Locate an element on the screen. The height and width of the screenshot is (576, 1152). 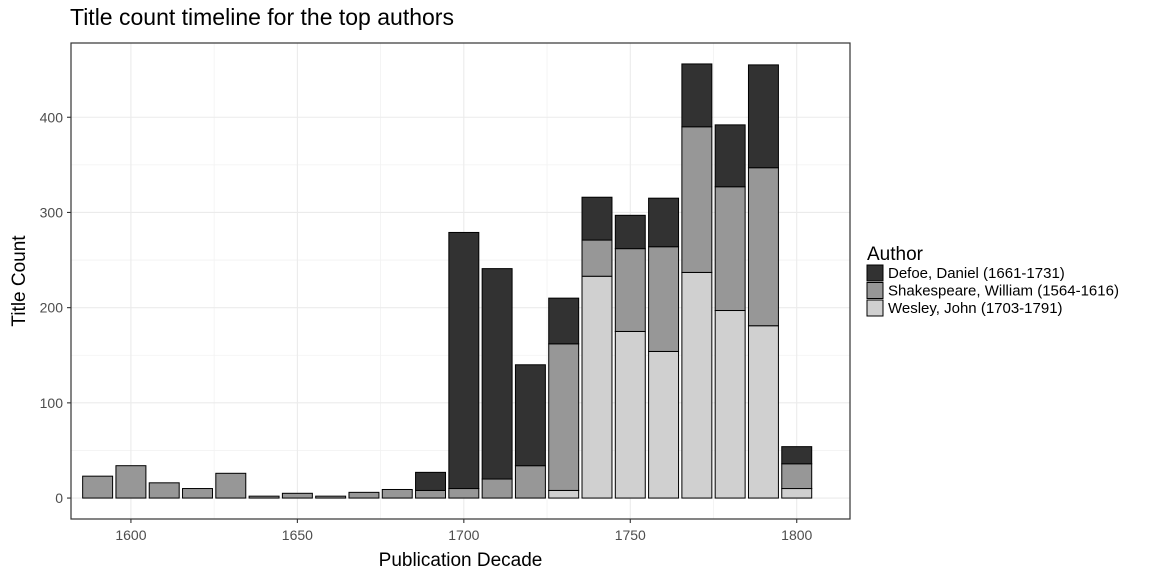
y-tick-label: 300 is located at coordinates (52, 212).